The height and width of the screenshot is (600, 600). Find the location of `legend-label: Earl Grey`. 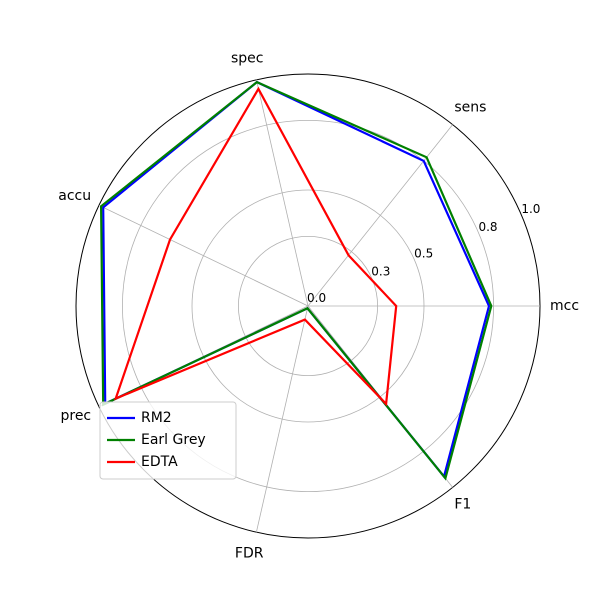

legend-label: Earl Grey is located at coordinates (173, 440).